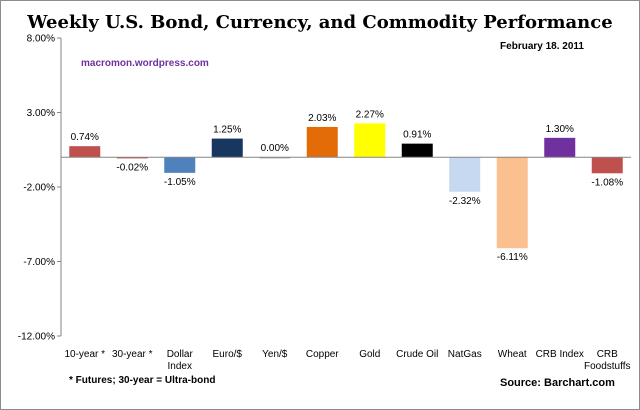 This screenshot has height=410, width=640. I want to click on data-label: 2.03%, so click(322, 118).